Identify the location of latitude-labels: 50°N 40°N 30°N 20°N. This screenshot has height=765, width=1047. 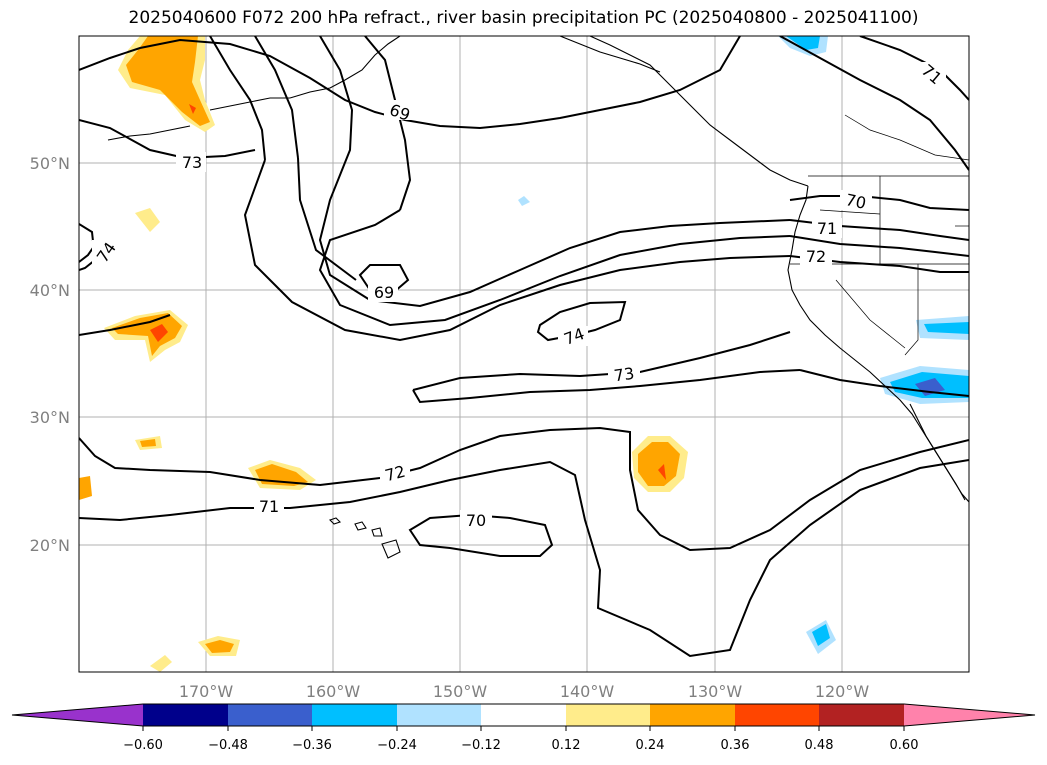
(50, 354).